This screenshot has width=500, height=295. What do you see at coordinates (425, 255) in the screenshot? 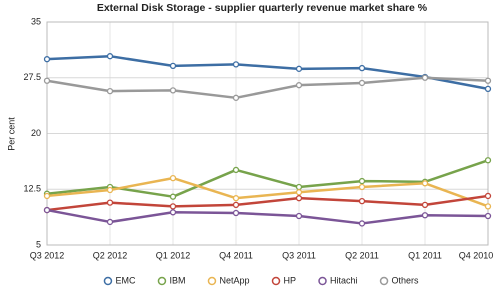
I see `x-tick-label: Q1 2011` at bounding box center [425, 255].